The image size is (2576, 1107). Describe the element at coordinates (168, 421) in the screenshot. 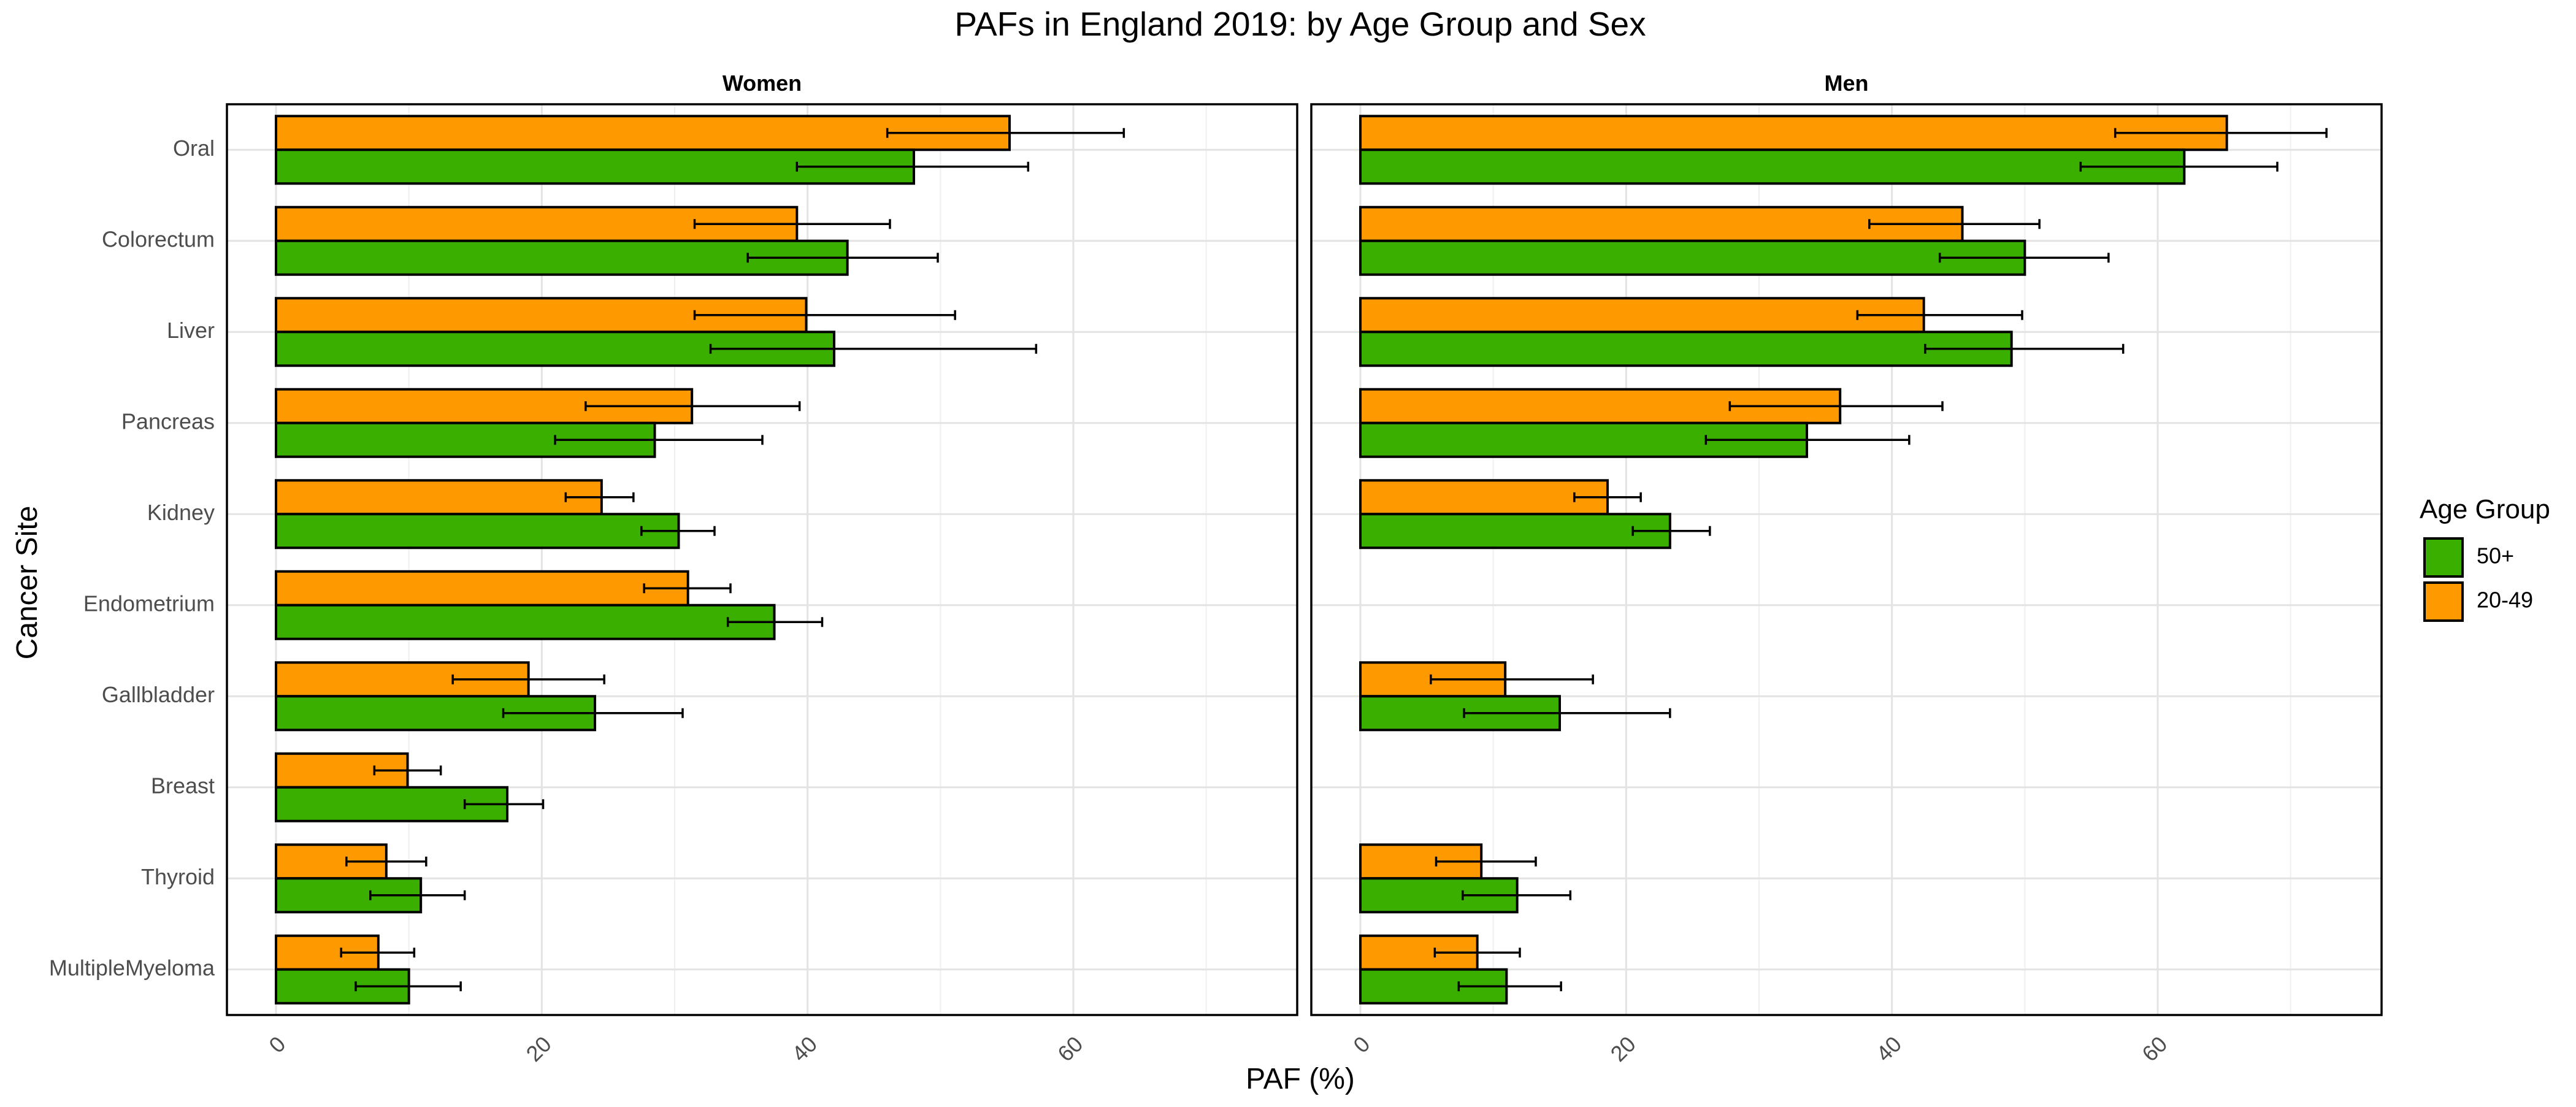

I see `y-tick-label: Pancreas` at that location.